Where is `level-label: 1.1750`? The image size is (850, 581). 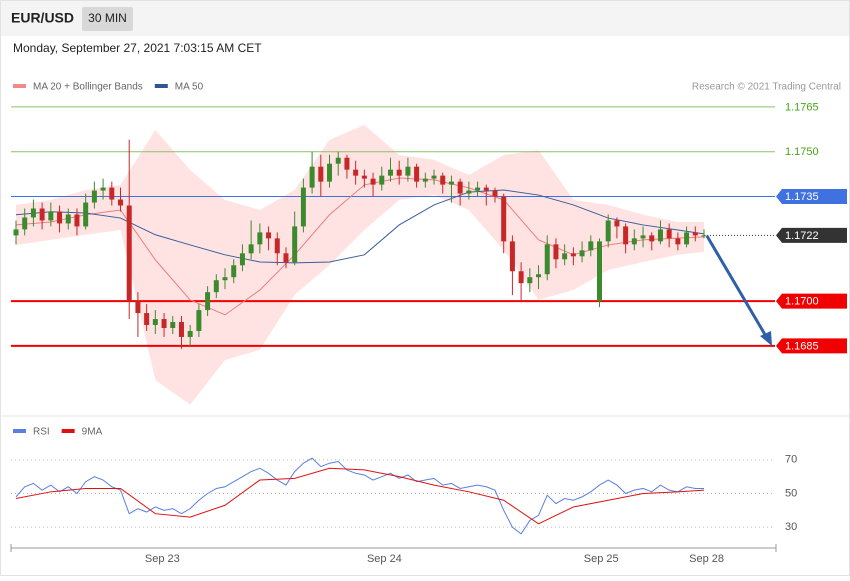
level-label: 1.1750 is located at coordinates (802, 152).